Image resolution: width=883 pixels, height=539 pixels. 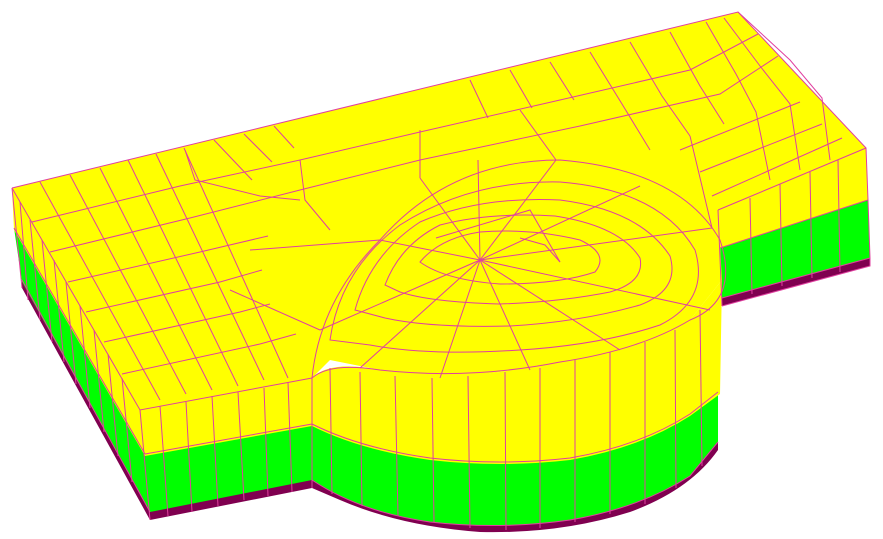 I want to click on boss-ring-inner, so click(x=510, y=257).